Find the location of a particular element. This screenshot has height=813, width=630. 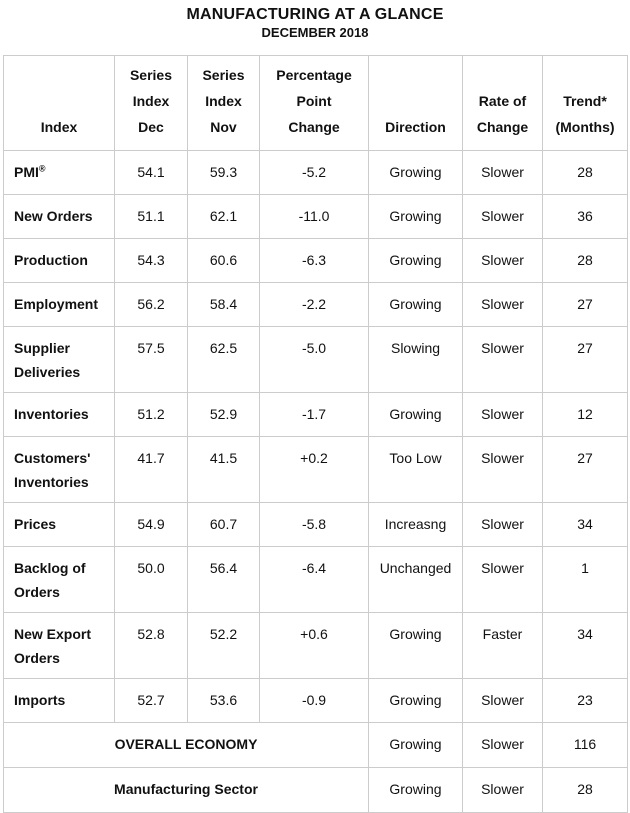

cell-series-index-dec: 56.2 is located at coordinates (151, 304).